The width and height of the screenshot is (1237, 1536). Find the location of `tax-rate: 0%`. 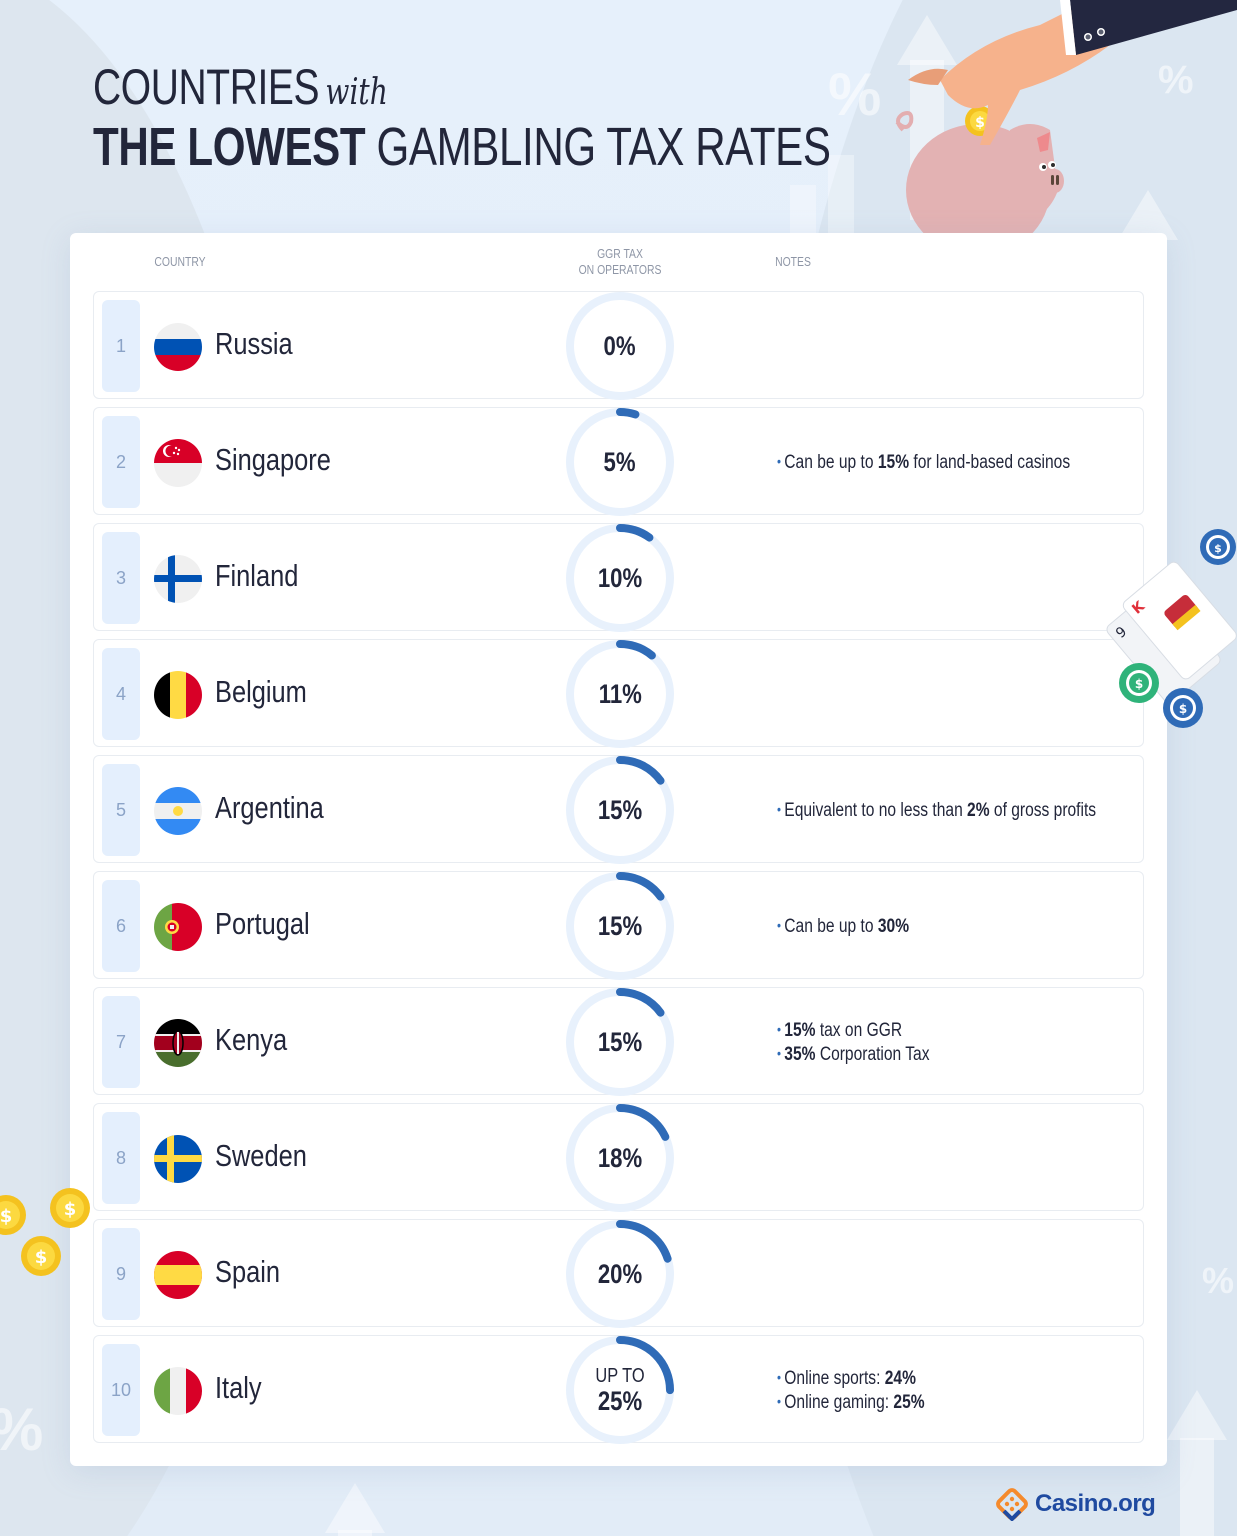

tax-rate: 0% is located at coordinates (620, 345).